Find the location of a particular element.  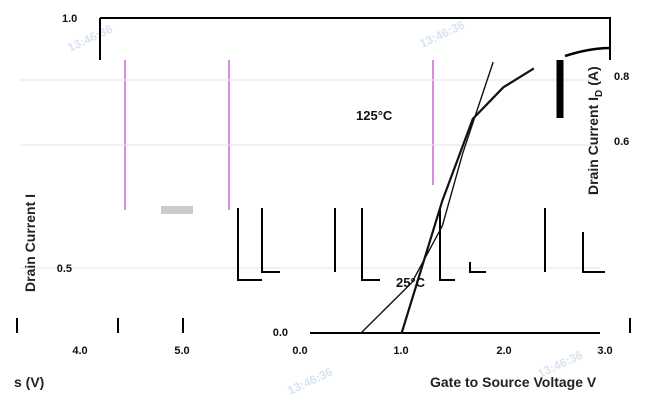

x-tick-label: 4.0 is located at coordinates (79, 351).